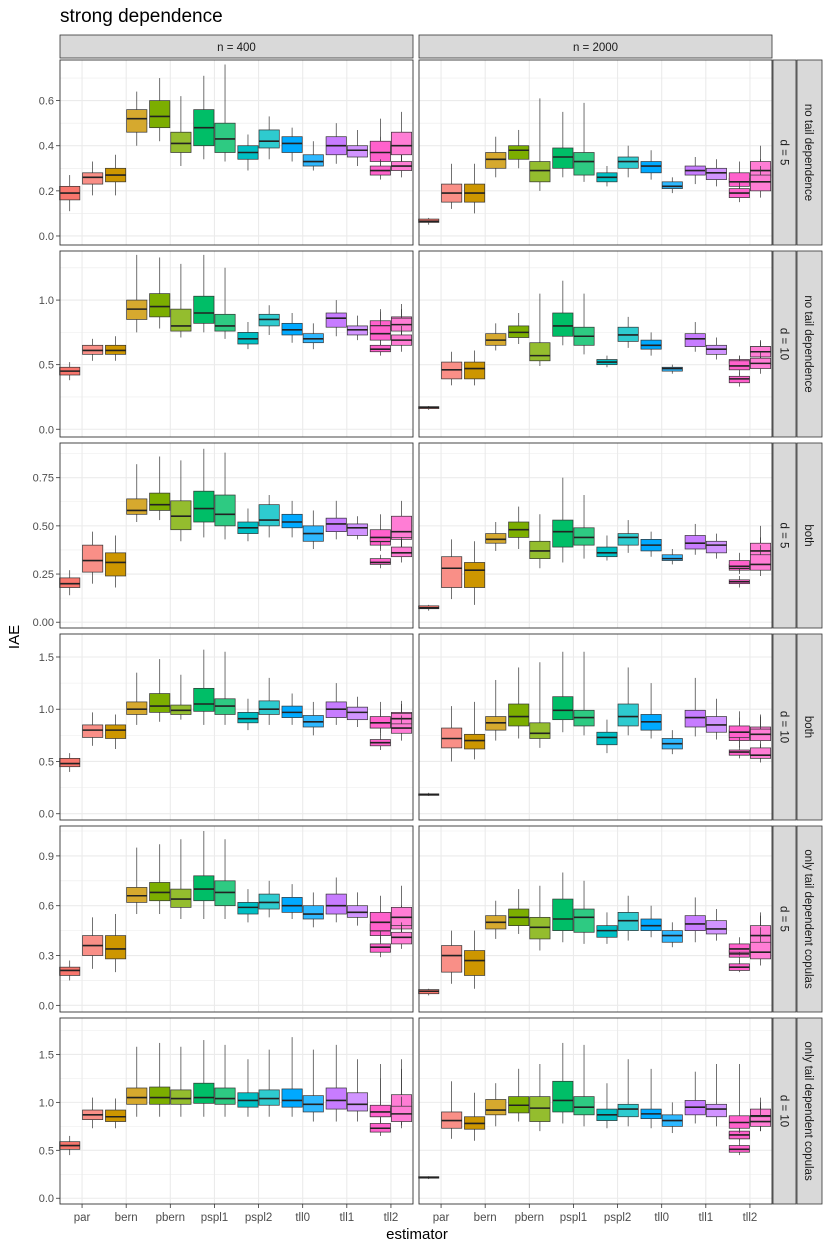 This screenshot has width=830, height=1246. What do you see at coordinates (529, 1218) in the screenshot?
I see `x-tick-label: pbern` at bounding box center [529, 1218].